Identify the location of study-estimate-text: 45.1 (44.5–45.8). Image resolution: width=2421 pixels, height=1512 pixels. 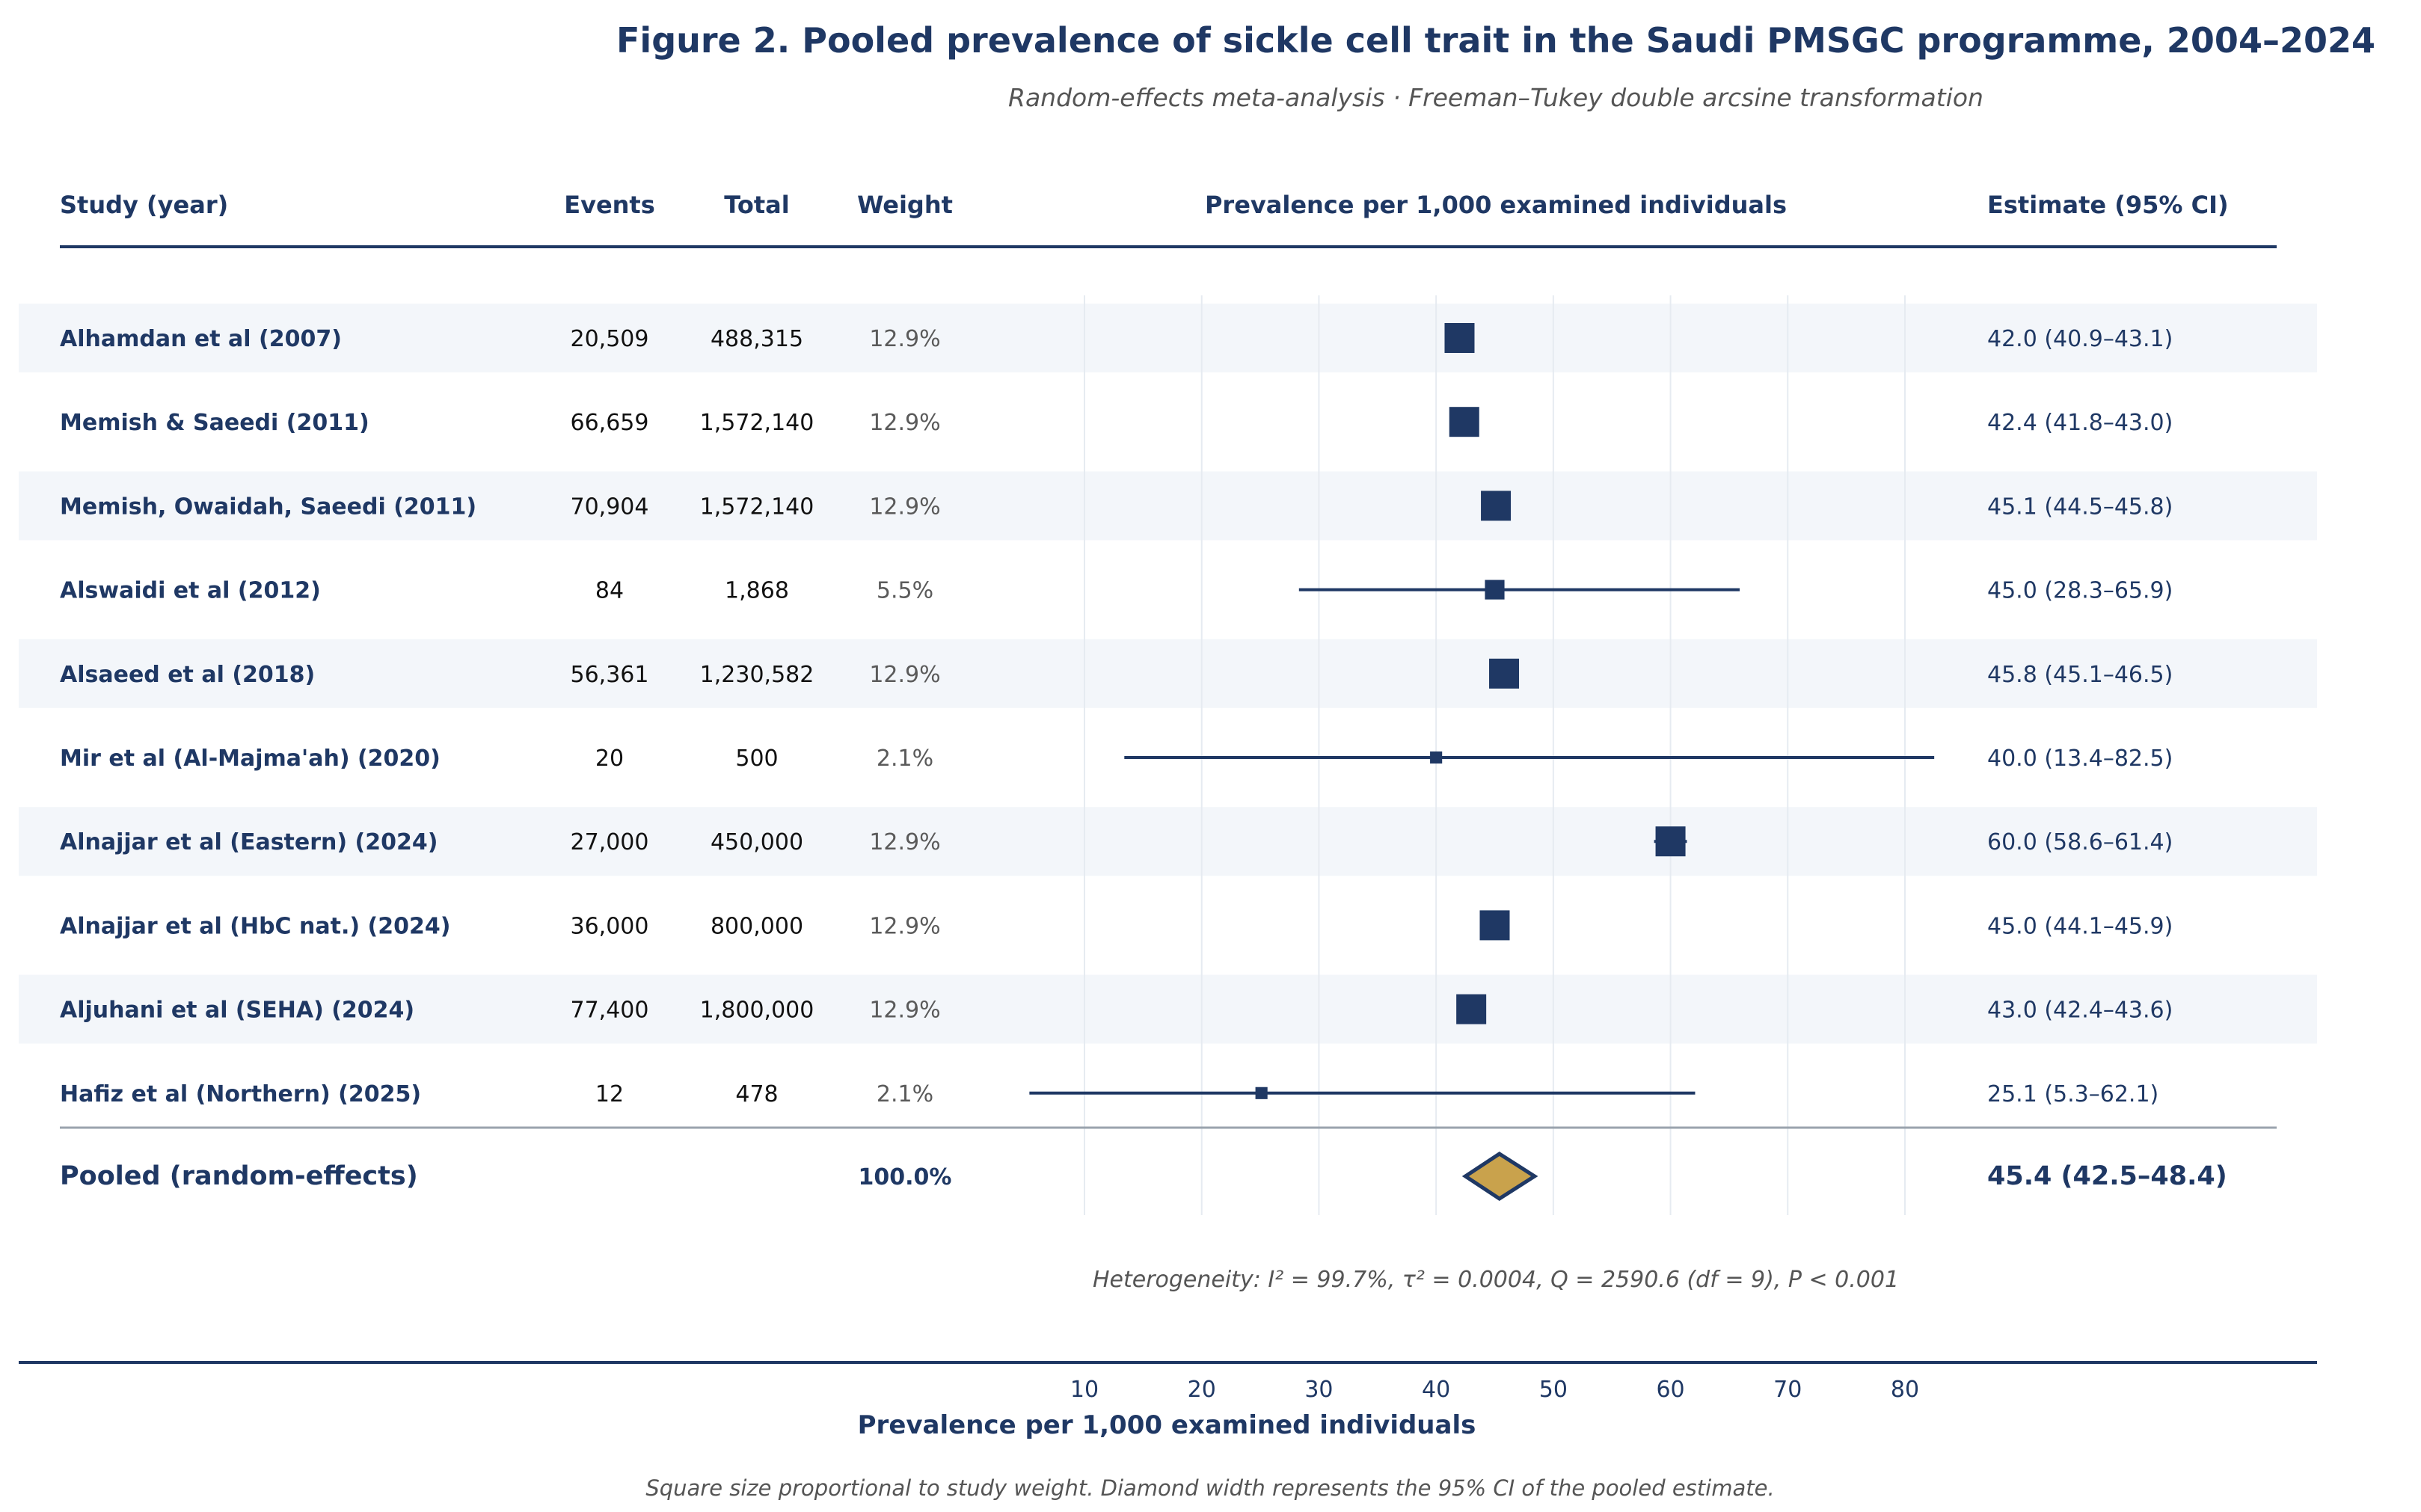
(2080, 507).